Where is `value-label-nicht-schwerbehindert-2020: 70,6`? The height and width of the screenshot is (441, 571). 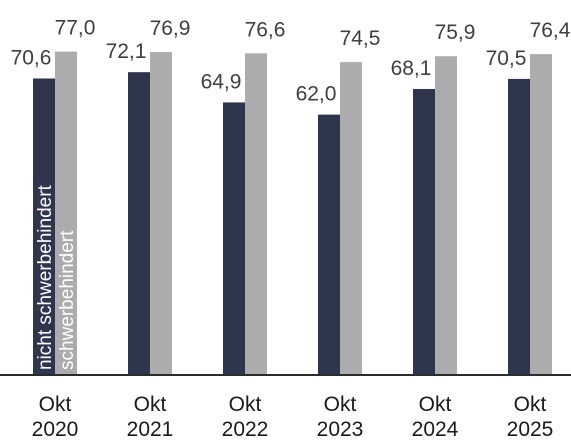 value-label-nicht-schwerbehindert-2020: 70,6 is located at coordinates (31, 57).